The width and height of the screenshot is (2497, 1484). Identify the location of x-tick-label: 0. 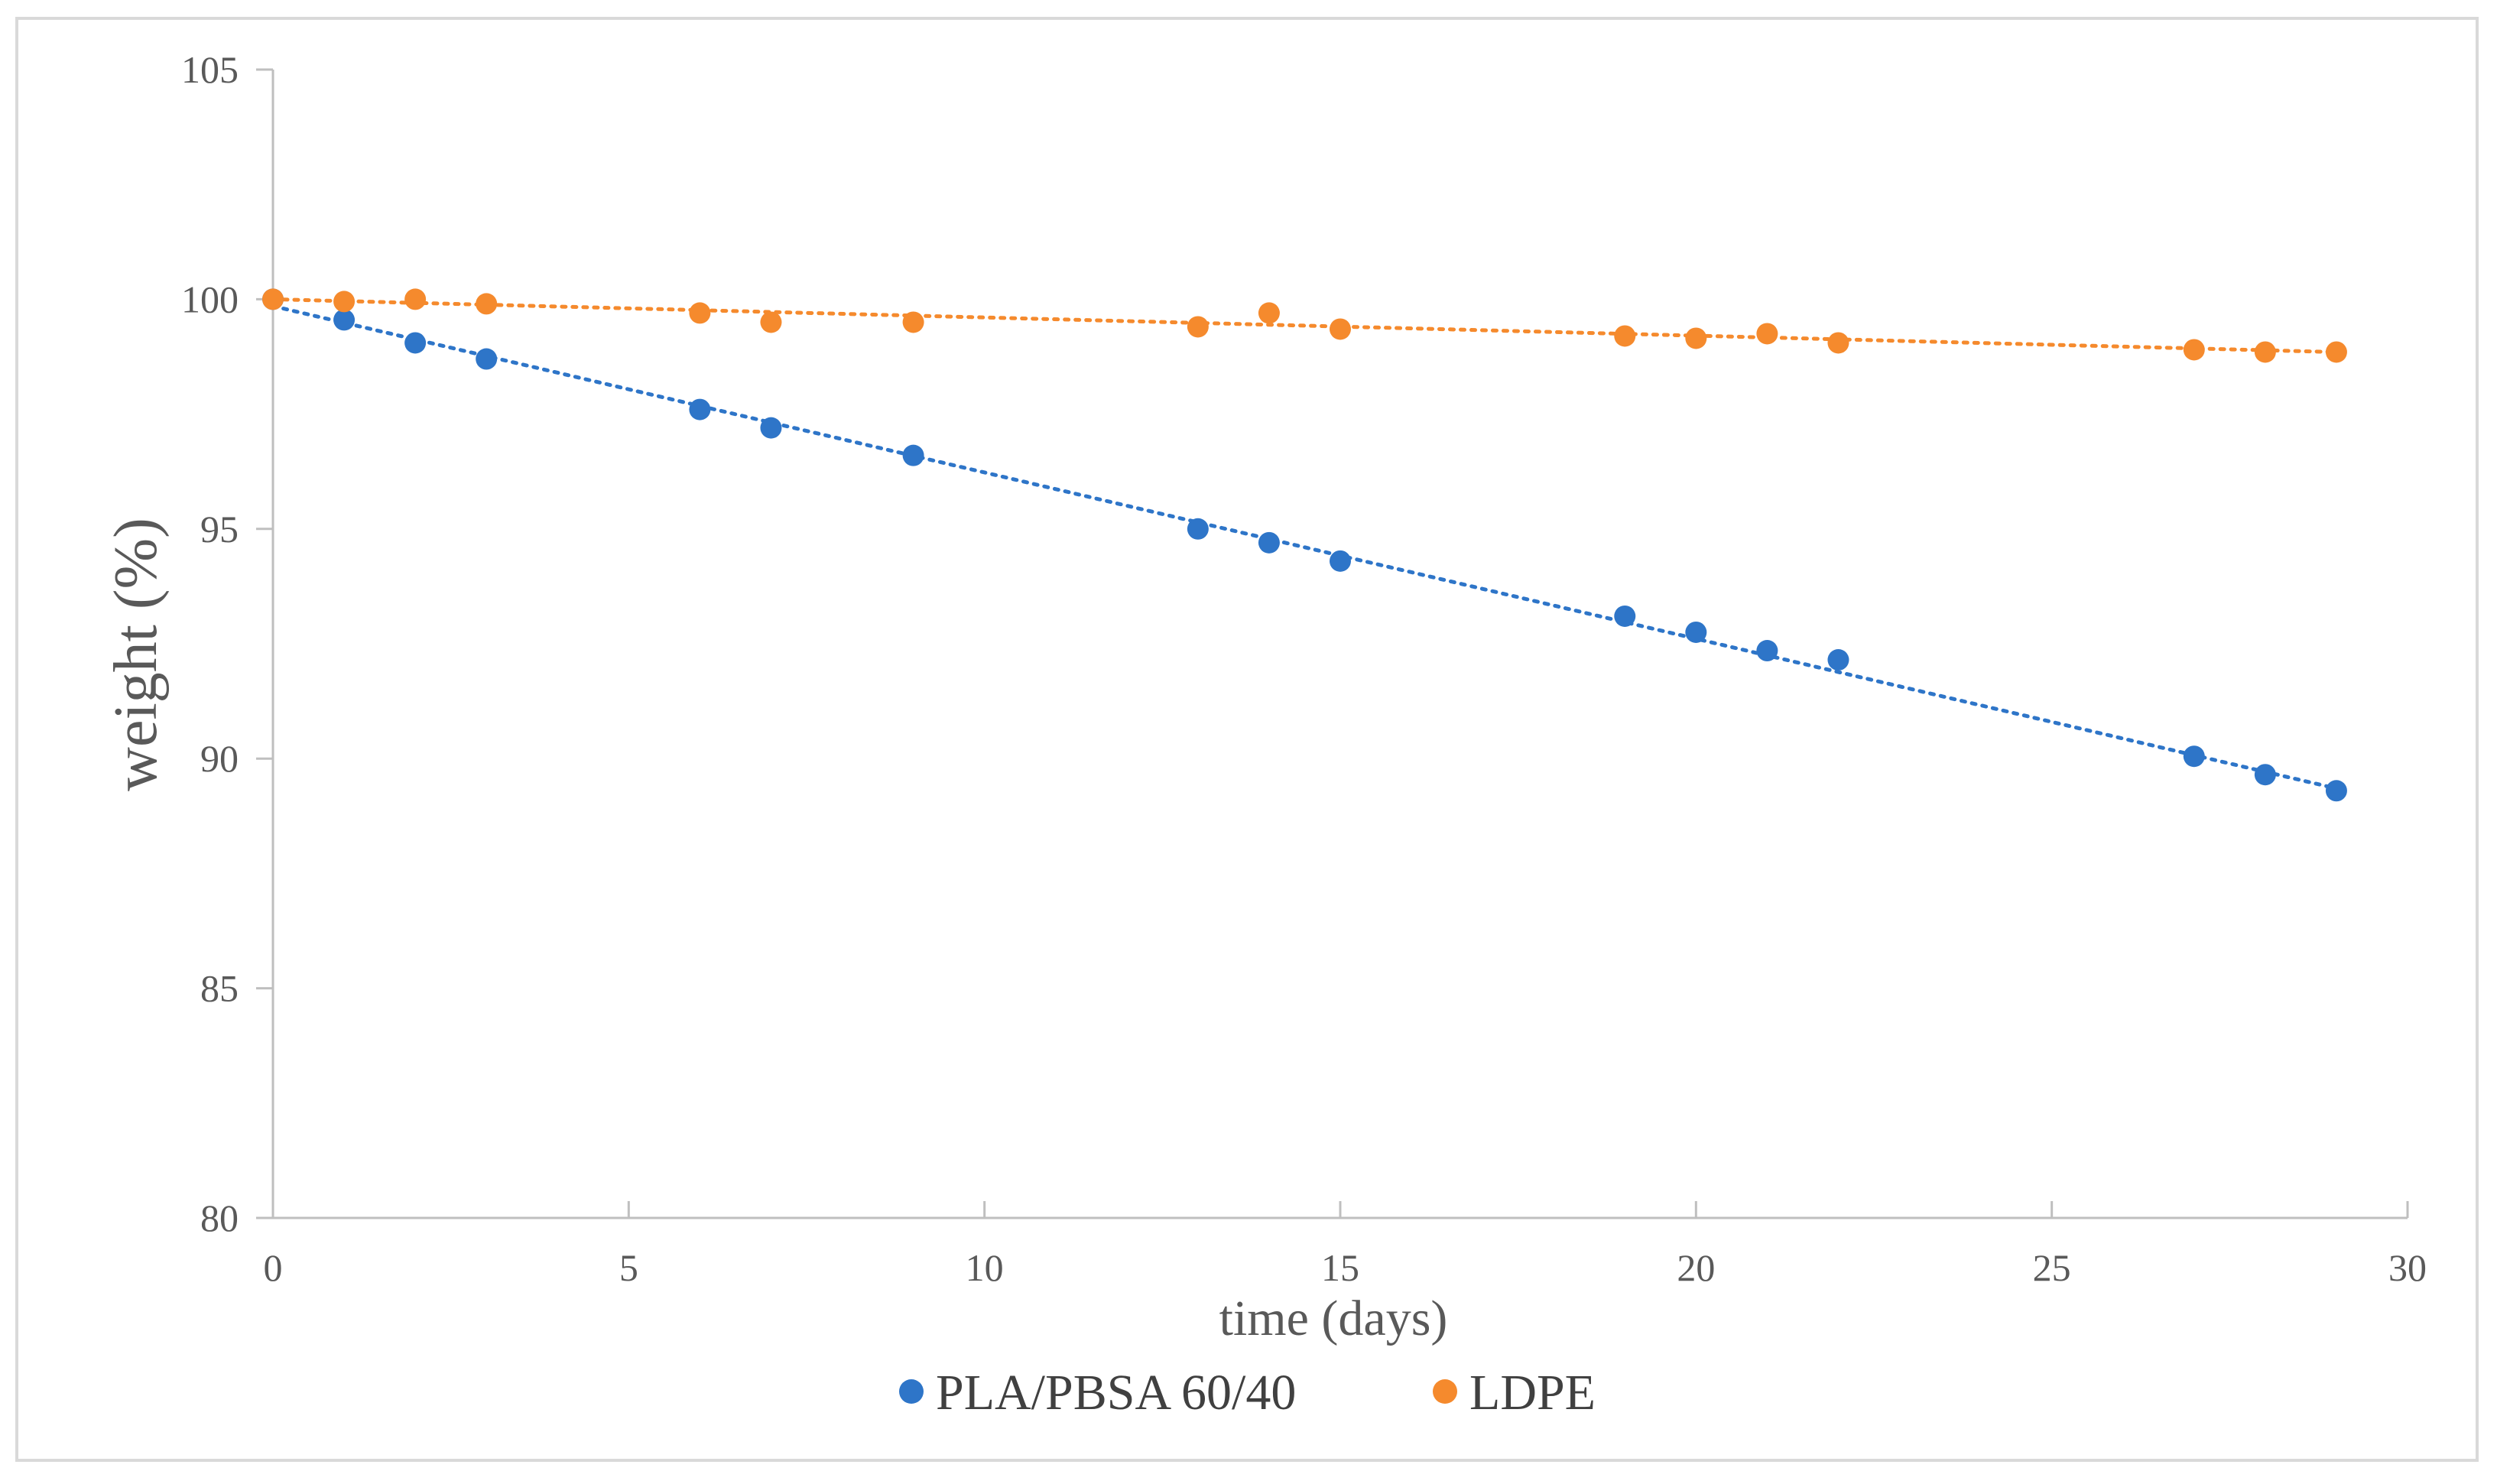
(273, 1267).